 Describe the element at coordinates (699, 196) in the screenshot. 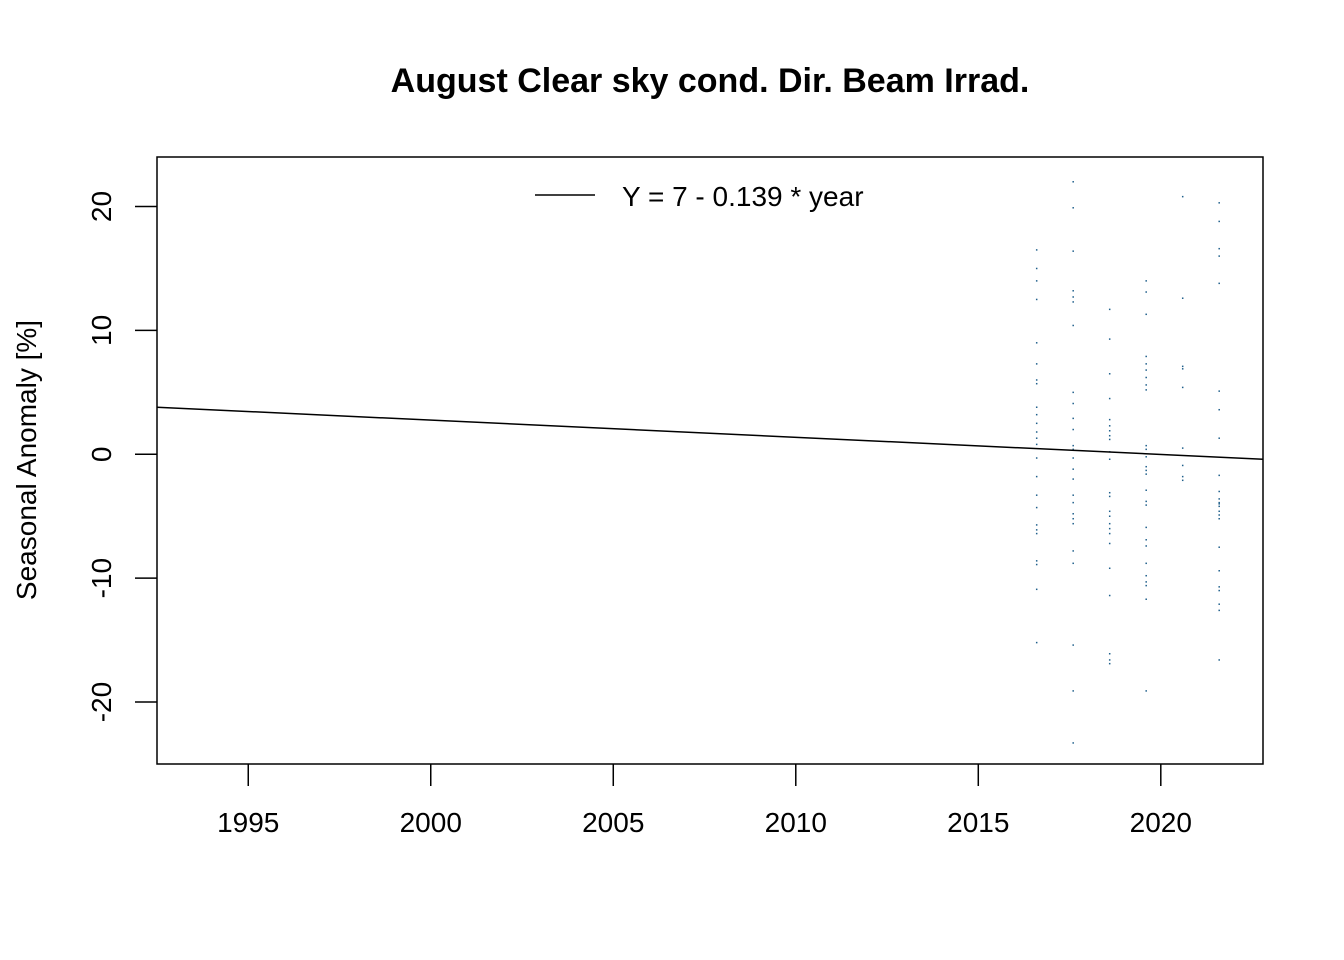

I see `legend: Y = 7 - 0.139 * year` at that location.